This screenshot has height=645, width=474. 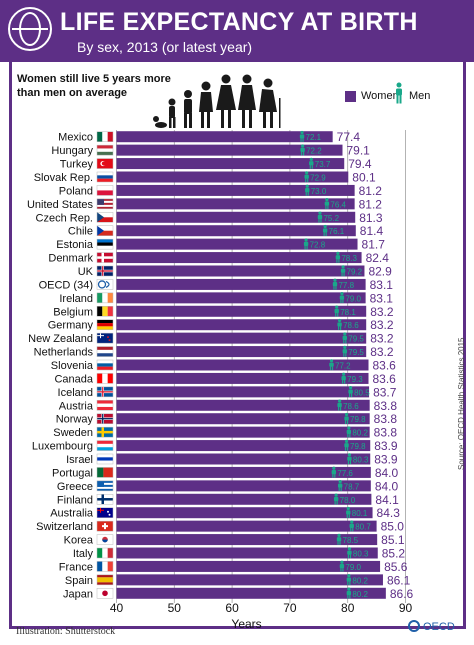 I want to click on country-label: Switzerland, so click(x=64, y=527).